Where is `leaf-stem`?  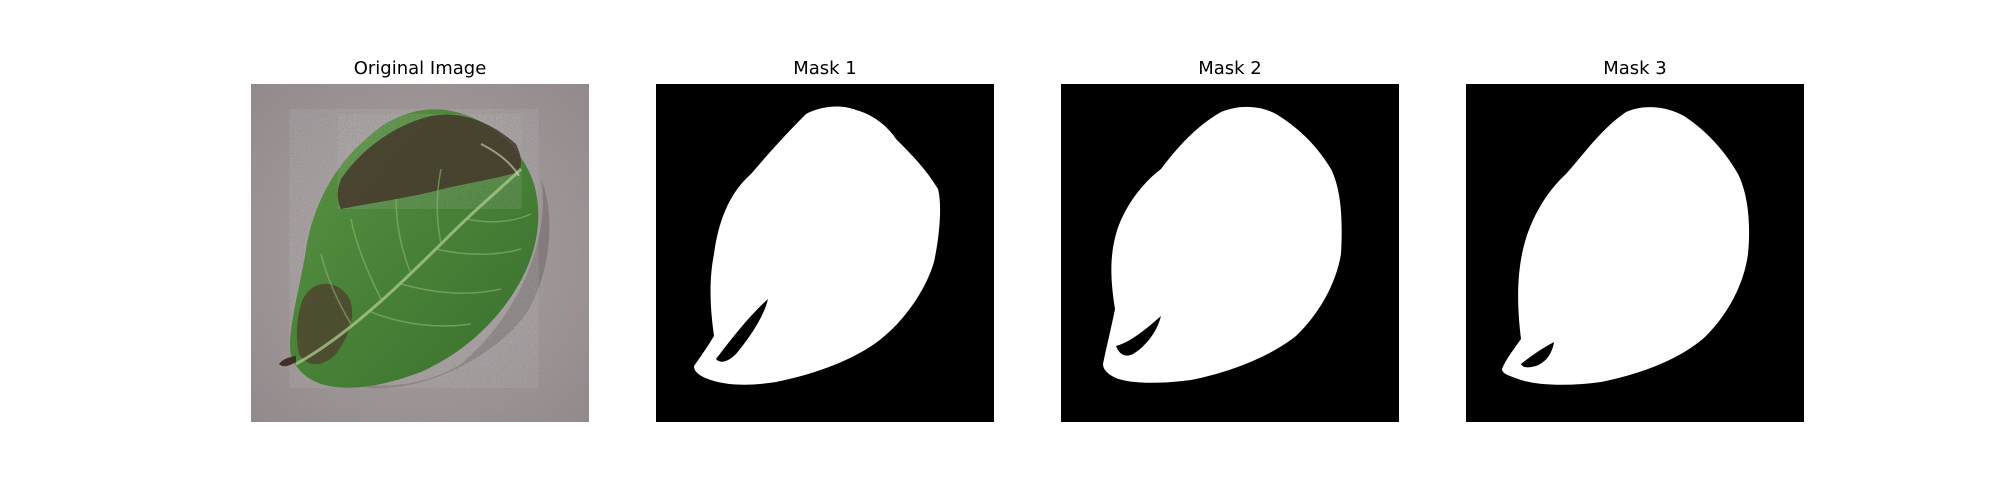 leaf-stem is located at coordinates (287, 361).